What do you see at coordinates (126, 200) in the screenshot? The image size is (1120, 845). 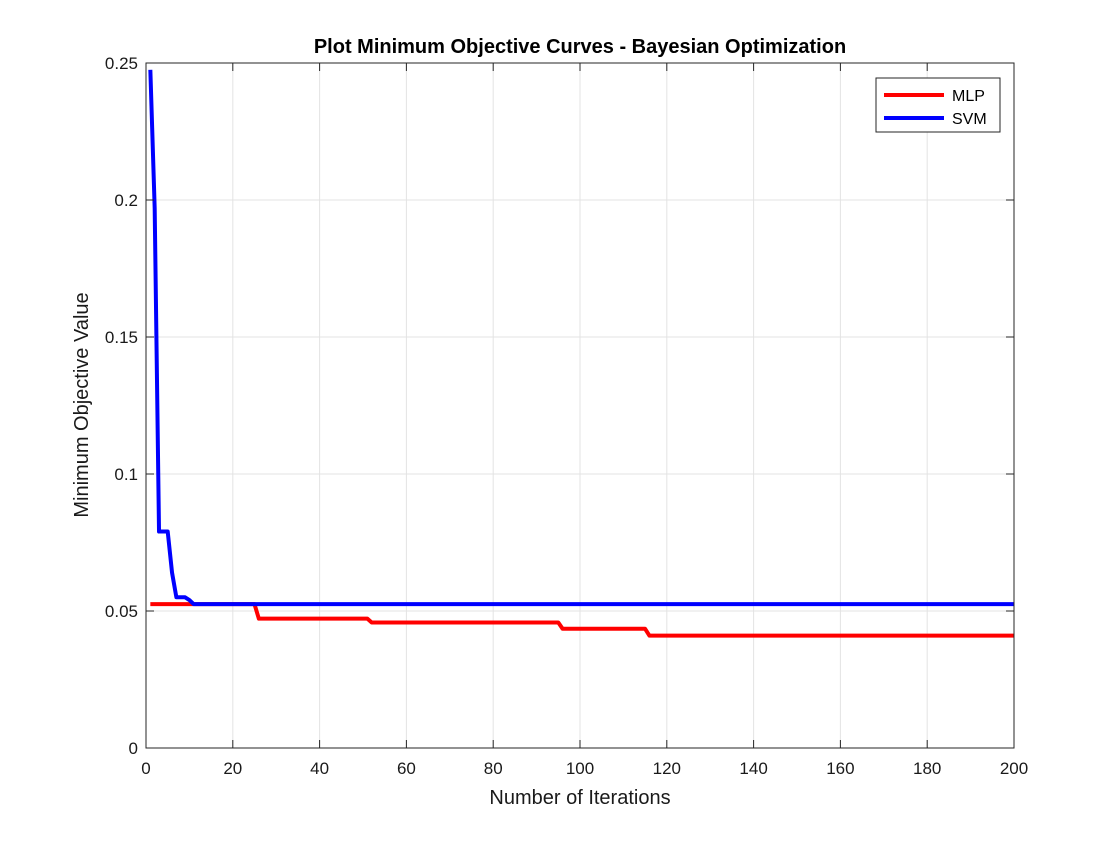 I see `y-tick-label: 0.2` at bounding box center [126, 200].